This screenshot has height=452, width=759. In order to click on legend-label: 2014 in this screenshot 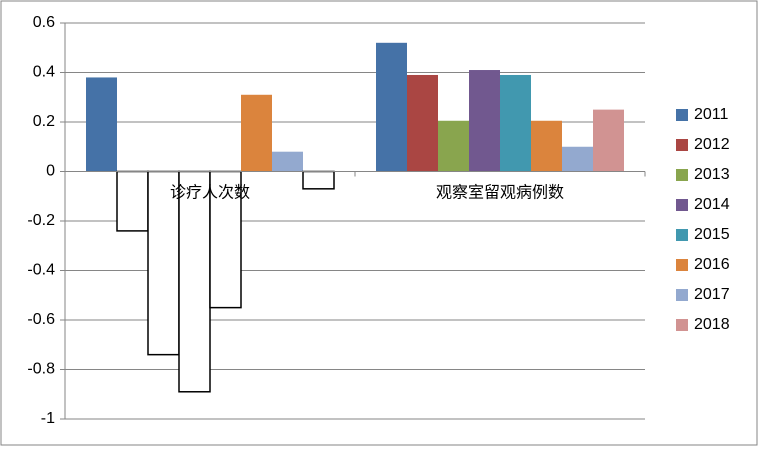, I will do `click(712, 204)`.